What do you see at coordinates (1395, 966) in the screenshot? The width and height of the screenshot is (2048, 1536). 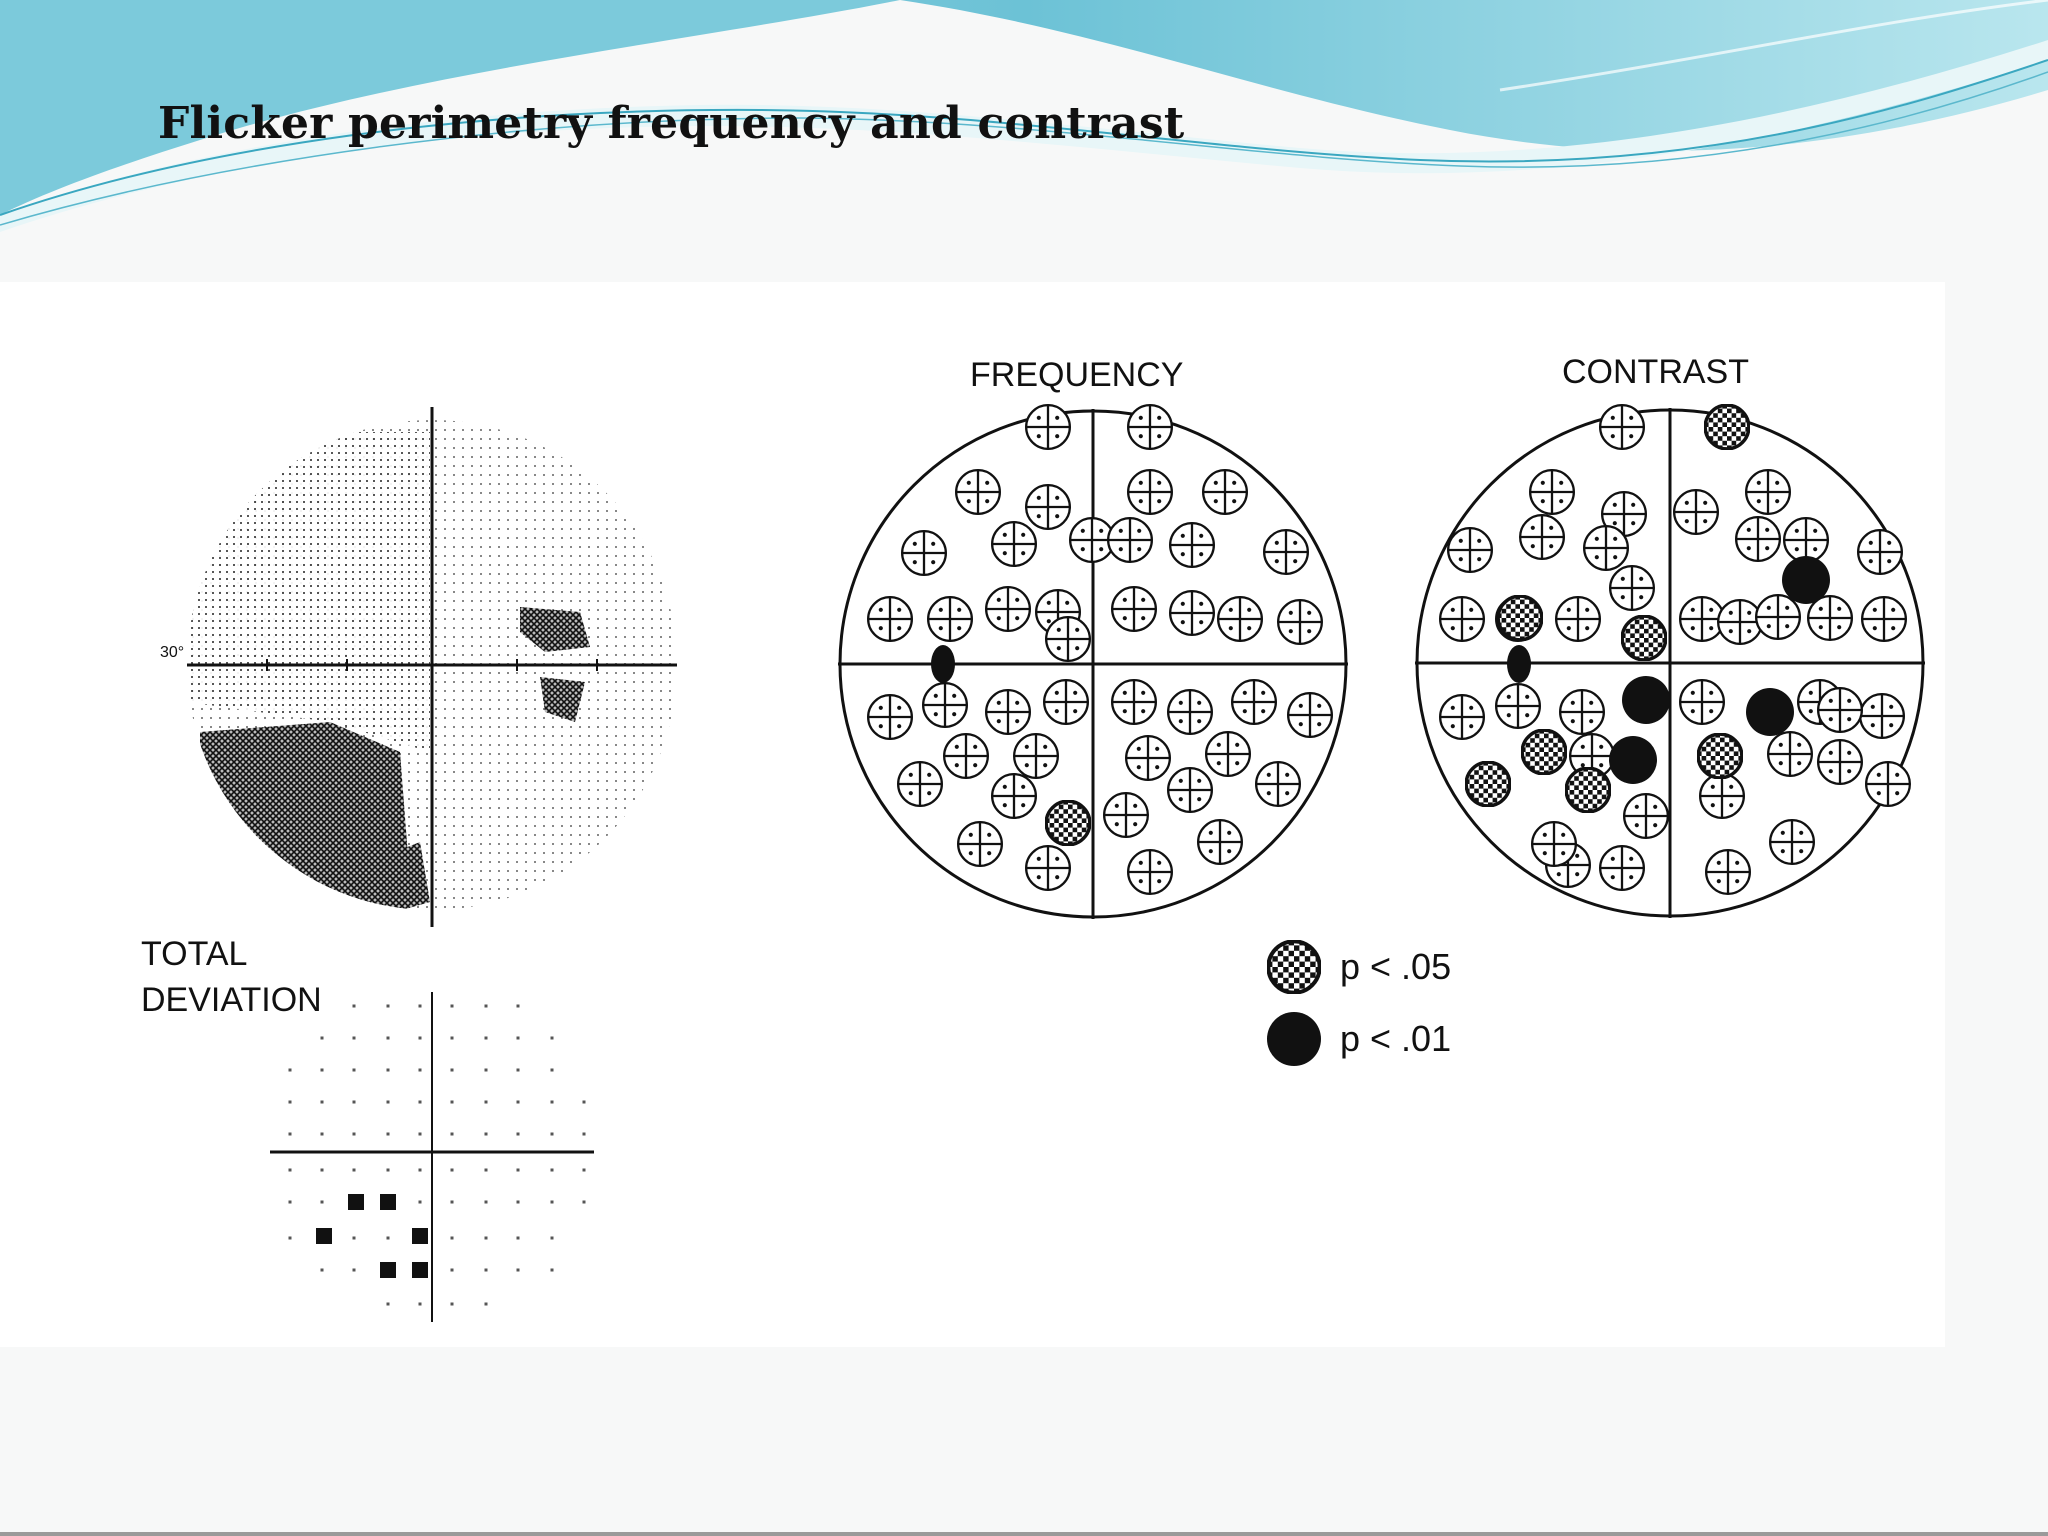 I see `legend-p05-label: p < .05` at bounding box center [1395, 966].